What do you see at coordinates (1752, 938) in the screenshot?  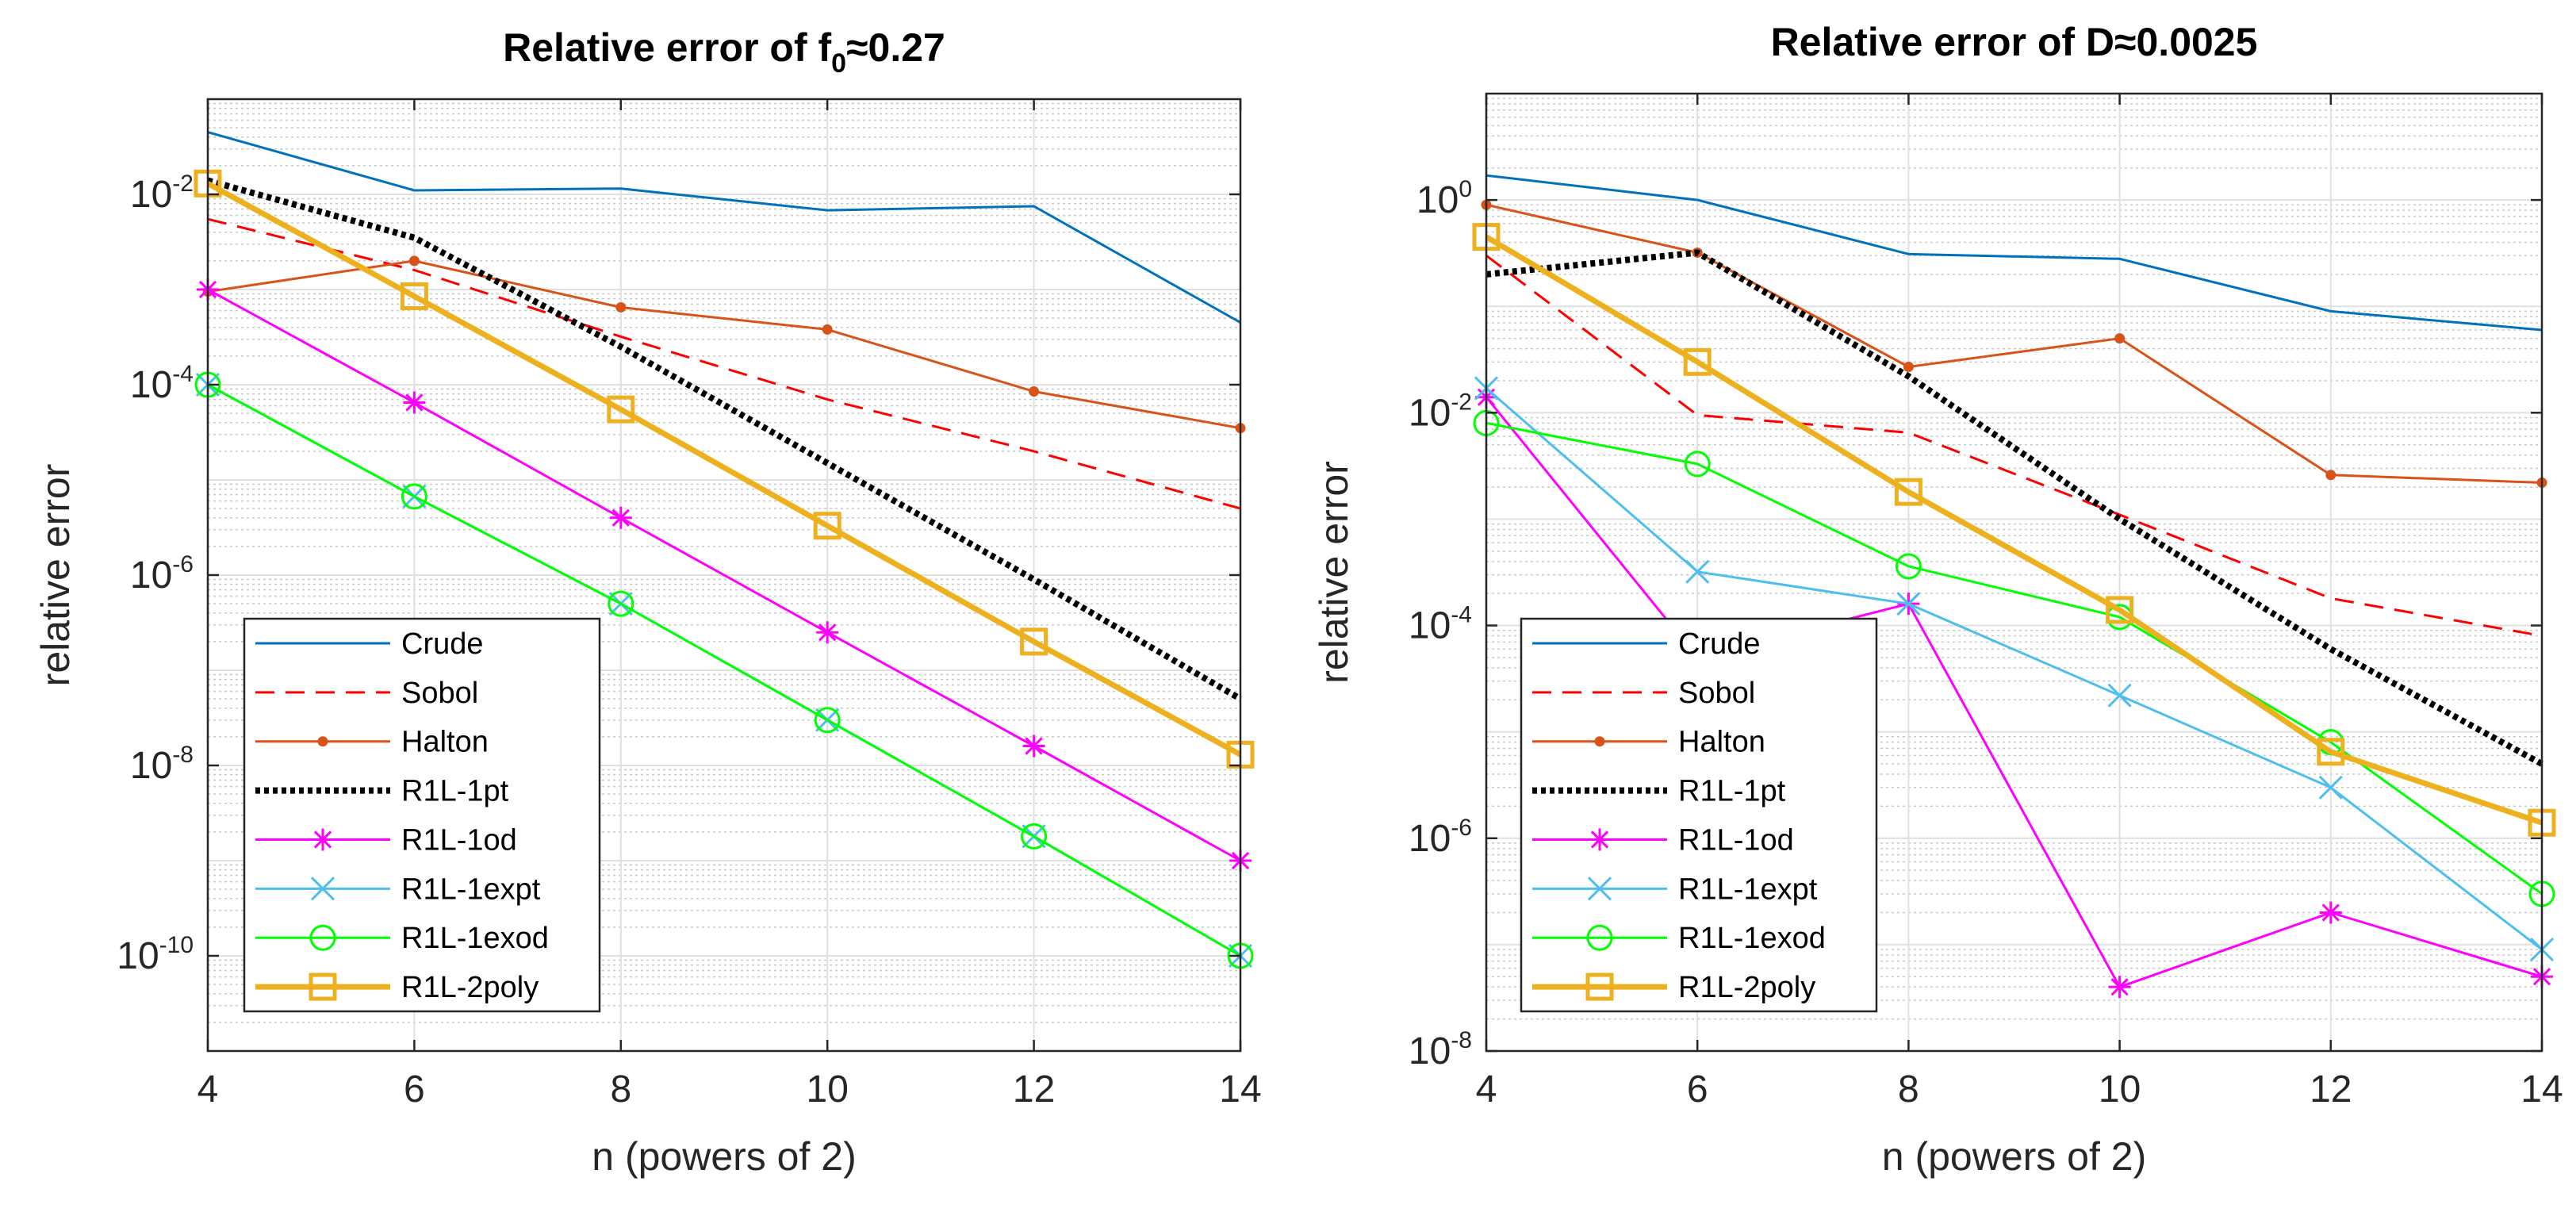 I see `legend-label: R1L-1exod` at bounding box center [1752, 938].